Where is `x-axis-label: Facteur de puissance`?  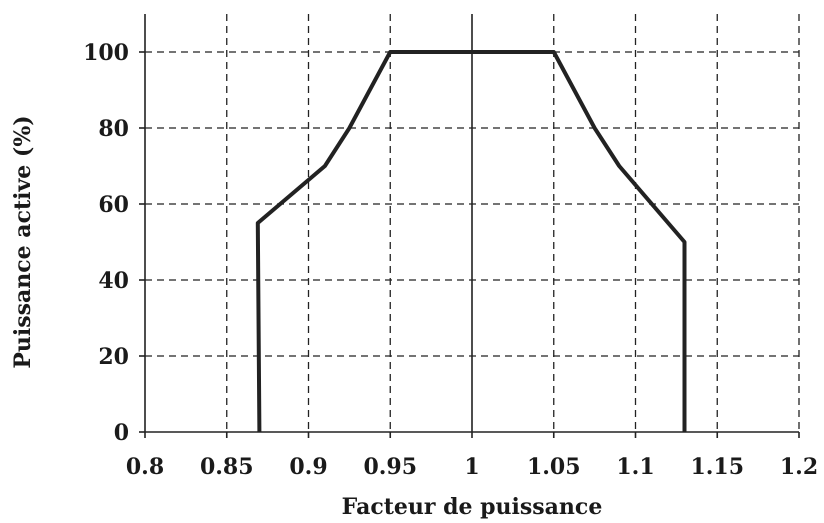 x-axis-label: Facteur de puissance is located at coordinates (472, 507).